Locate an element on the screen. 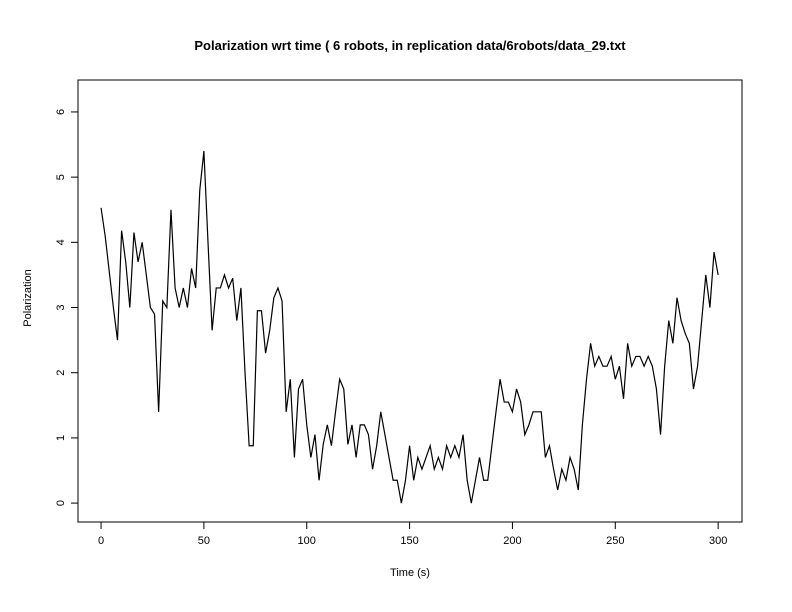  y-tick-label: 5 is located at coordinates (61, 177).